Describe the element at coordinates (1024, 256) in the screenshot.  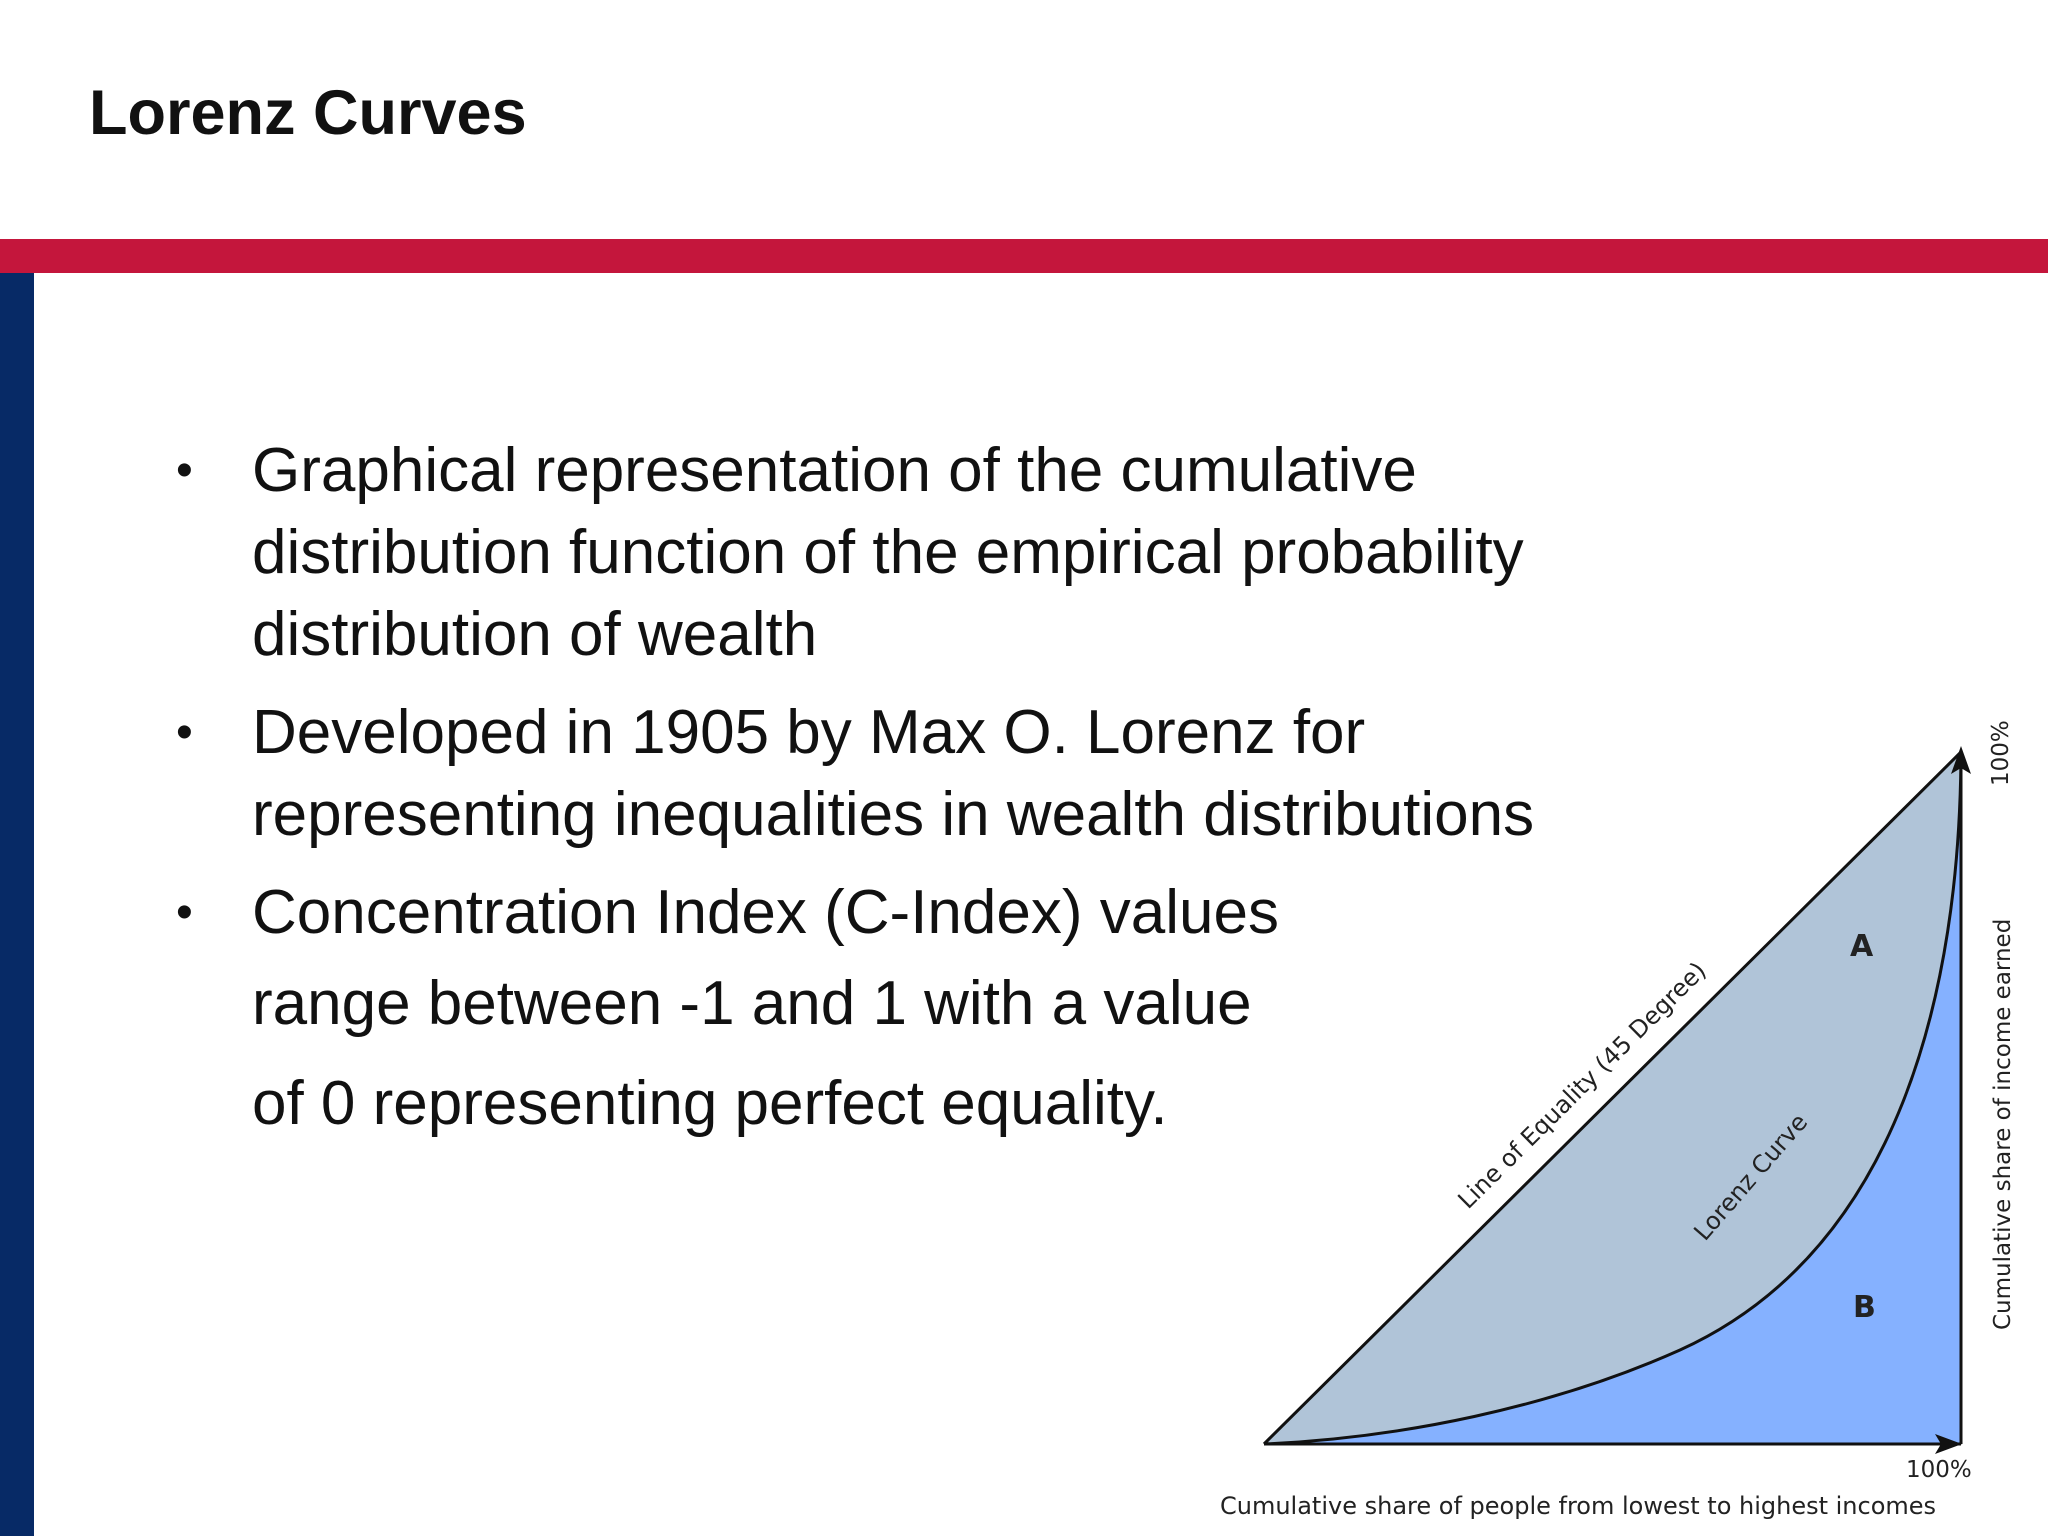
I see `title-divider-band` at that location.